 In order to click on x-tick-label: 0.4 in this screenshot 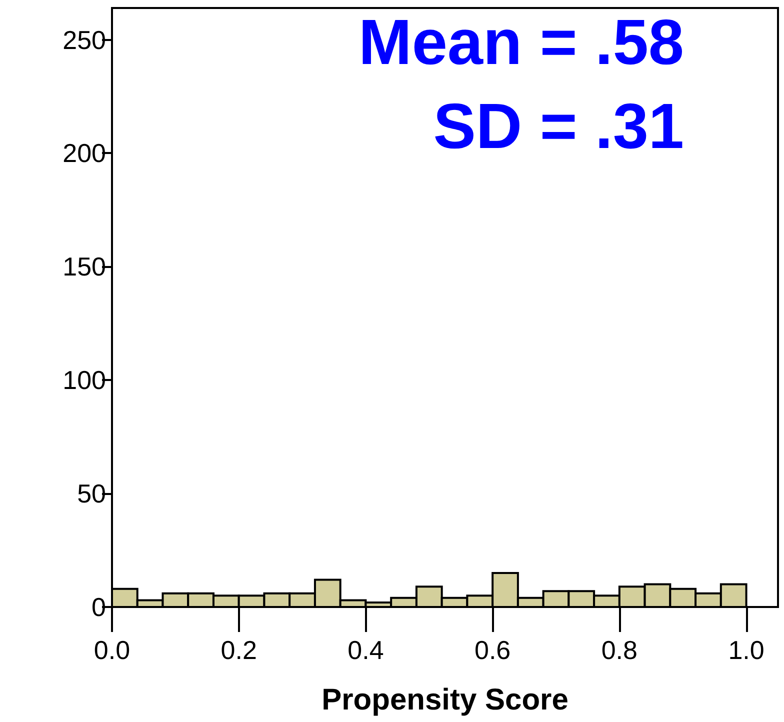, I will do `click(366, 650)`.